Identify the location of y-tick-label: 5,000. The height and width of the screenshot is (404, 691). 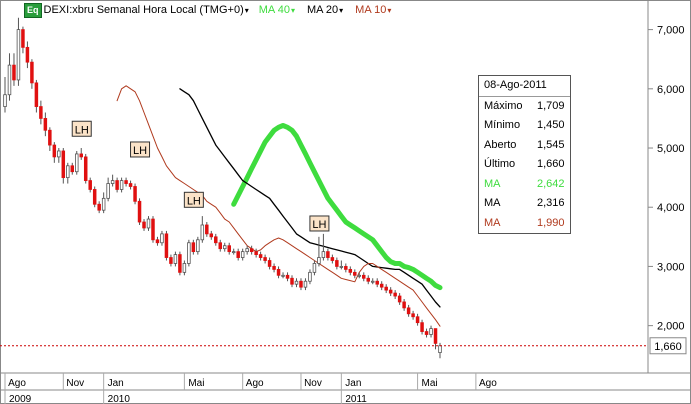
(671, 149).